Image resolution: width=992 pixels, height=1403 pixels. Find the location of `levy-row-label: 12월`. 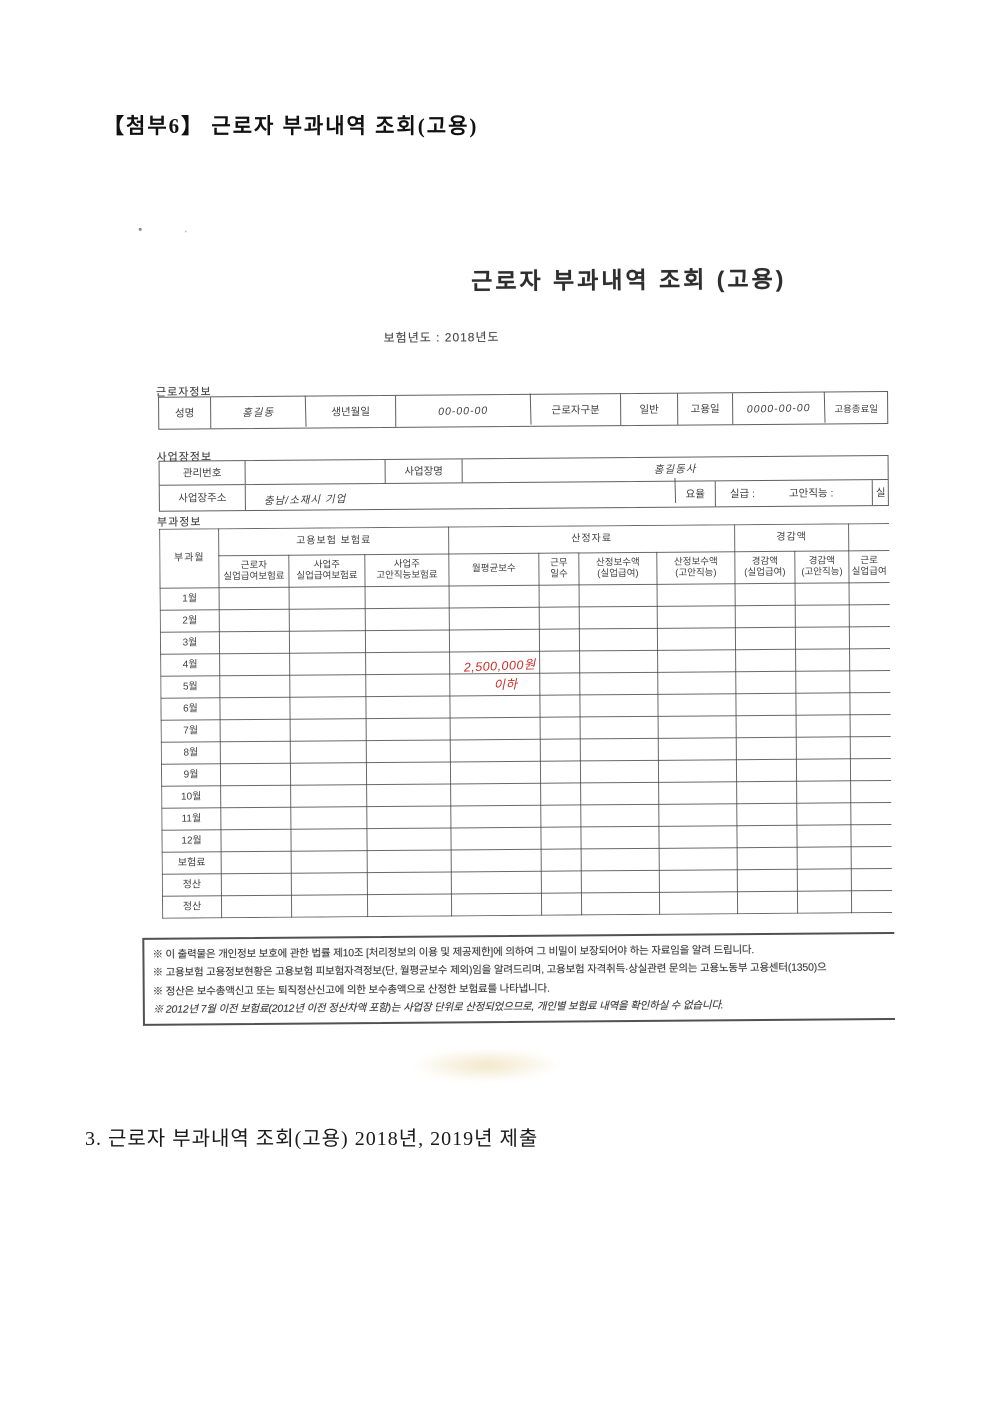

levy-row-label: 12월 is located at coordinates (191, 841).